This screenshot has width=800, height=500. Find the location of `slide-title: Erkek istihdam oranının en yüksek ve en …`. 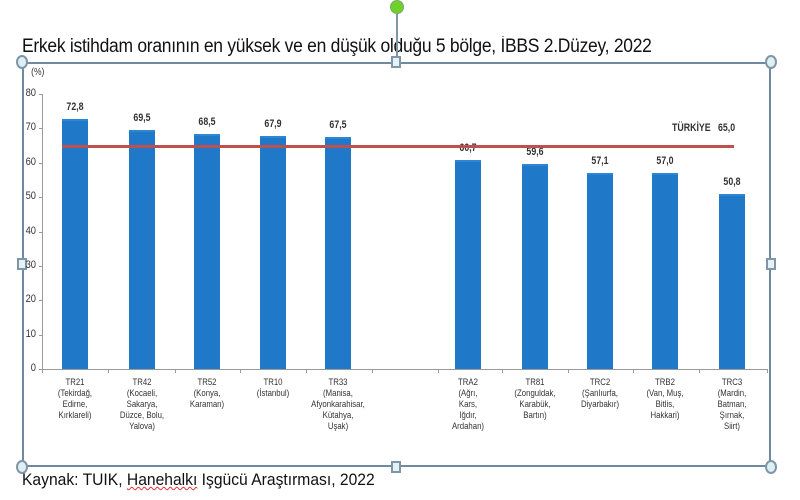

slide-title: Erkek istihdam oranının en yüksek ve en … is located at coordinates (337, 46).